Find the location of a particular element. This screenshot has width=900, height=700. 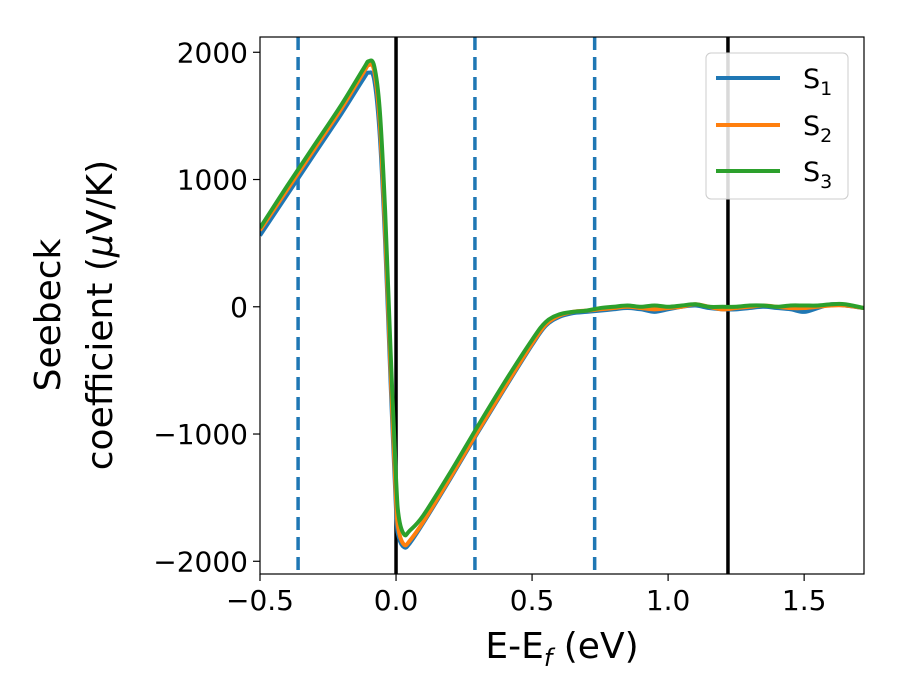

y-tick-label: 1000 is located at coordinates (212, 180).